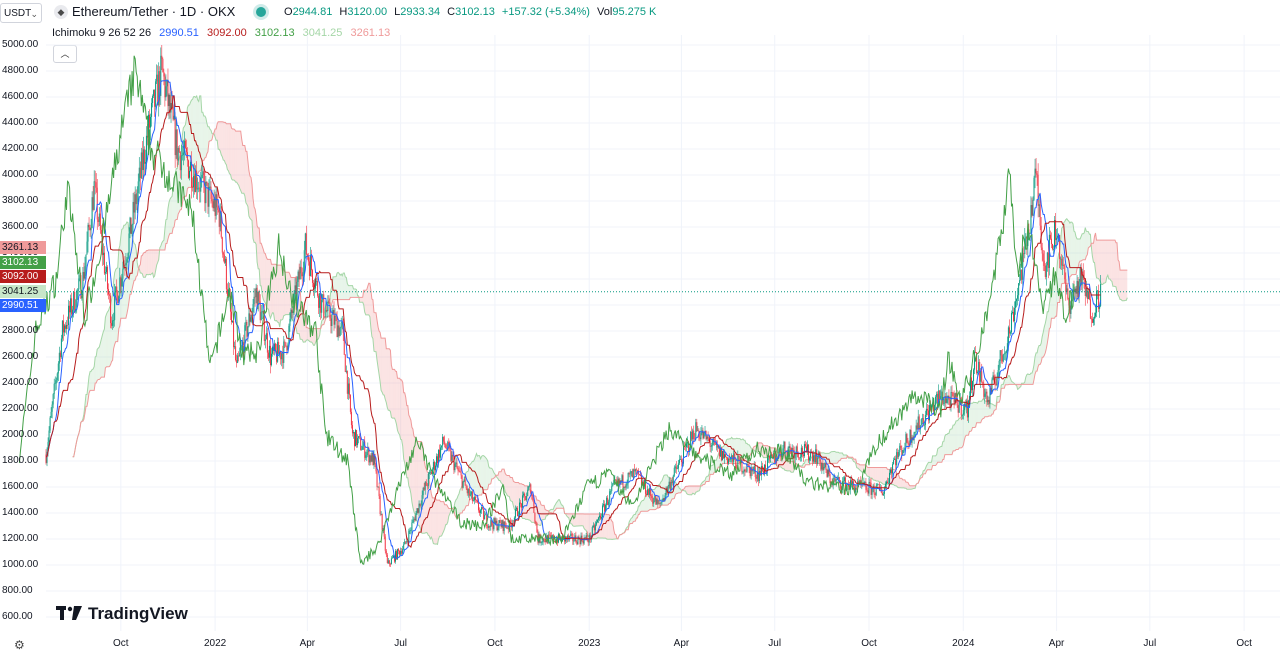 Image resolution: width=1280 pixels, height=653 pixels. I want to click on symbol-title: Ethereum/Tether · 1D · OKX, so click(154, 11).